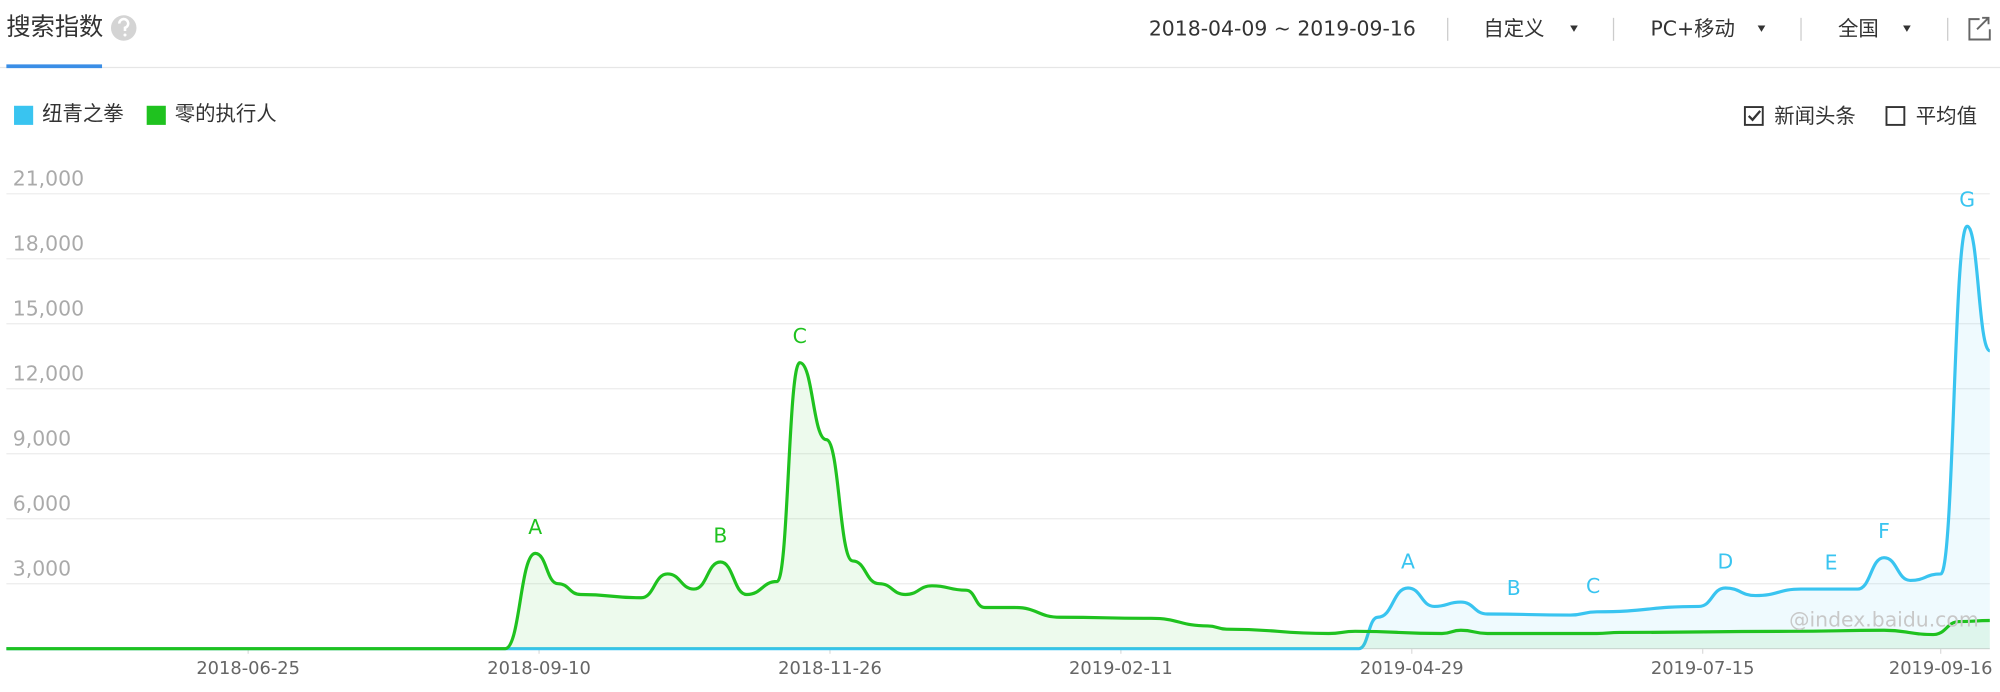 Image resolution: width=2000 pixels, height=692 pixels. Describe the element at coordinates (48, 374) in the screenshot. I see `y-tick-label: 12,000` at that location.